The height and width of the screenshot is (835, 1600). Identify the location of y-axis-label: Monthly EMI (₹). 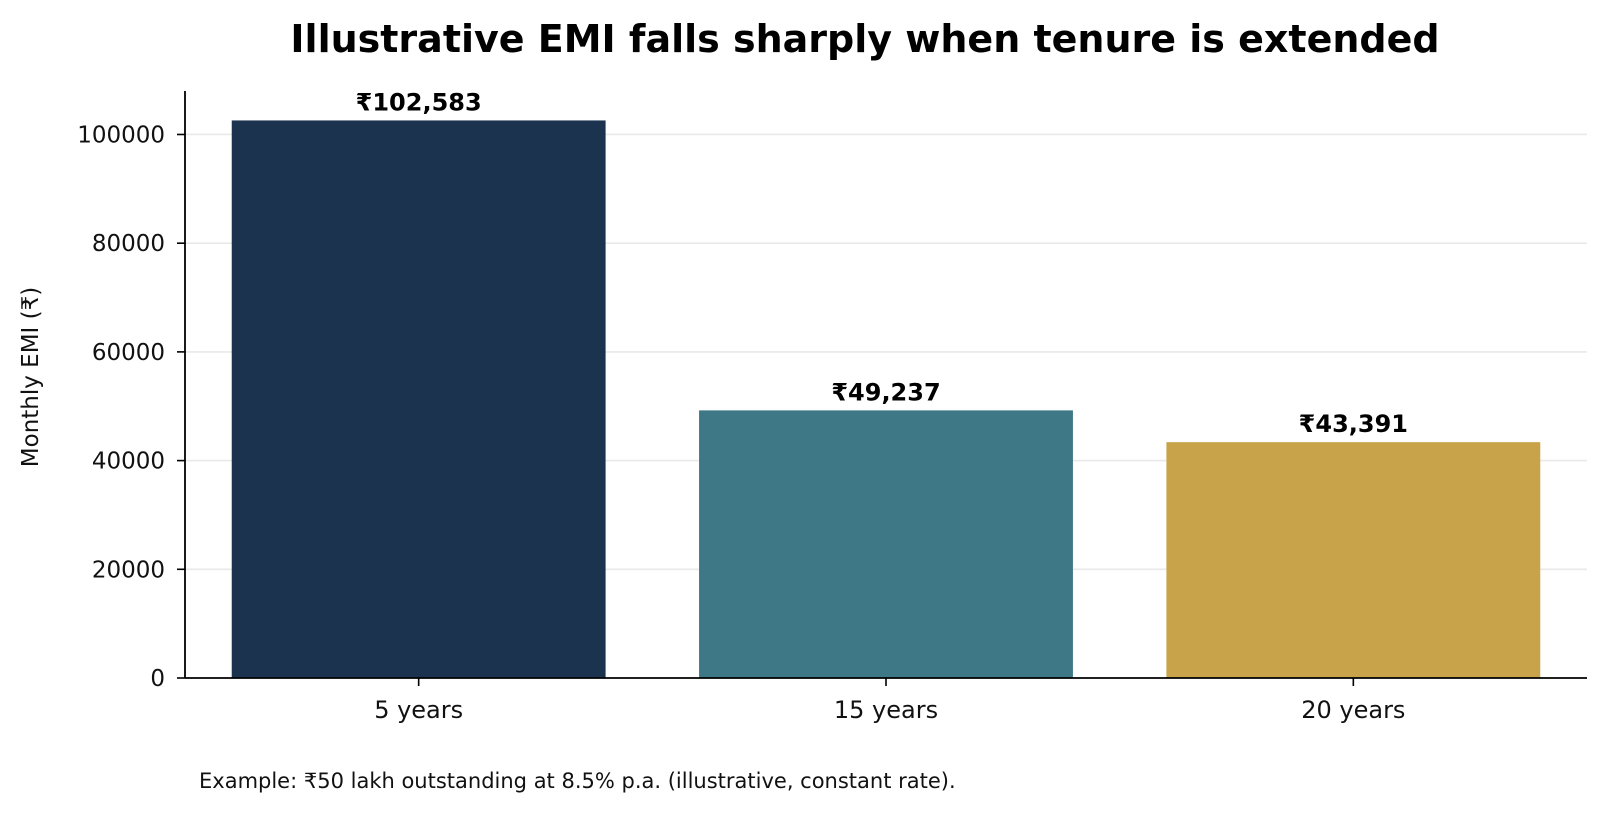
(31, 377).